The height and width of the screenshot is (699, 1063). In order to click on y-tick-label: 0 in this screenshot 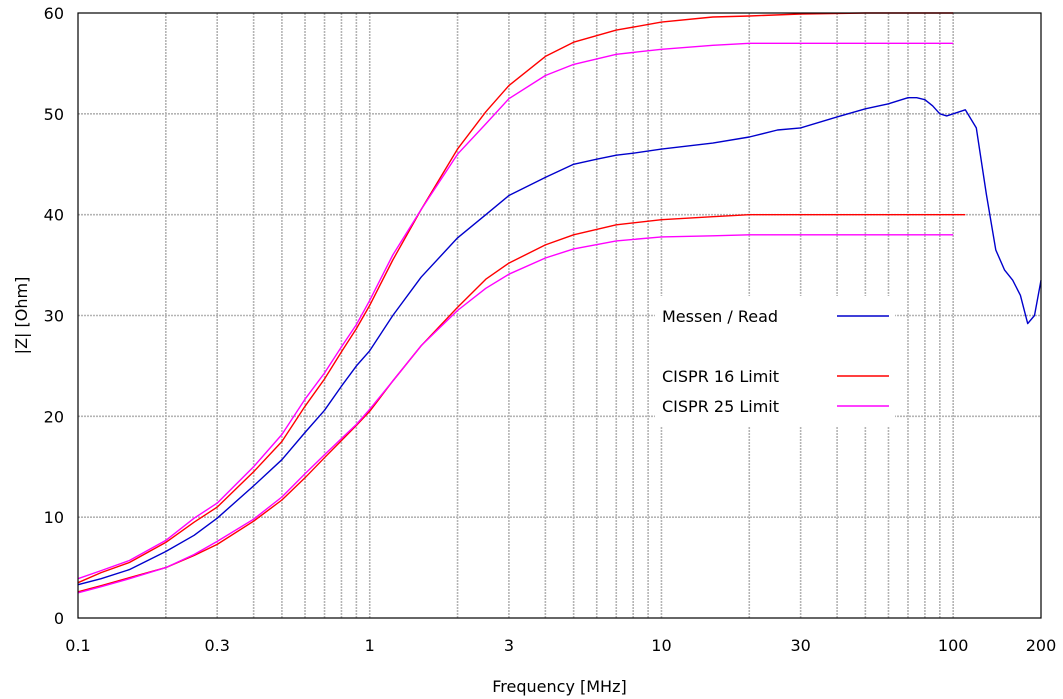, I will do `click(59, 618)`.